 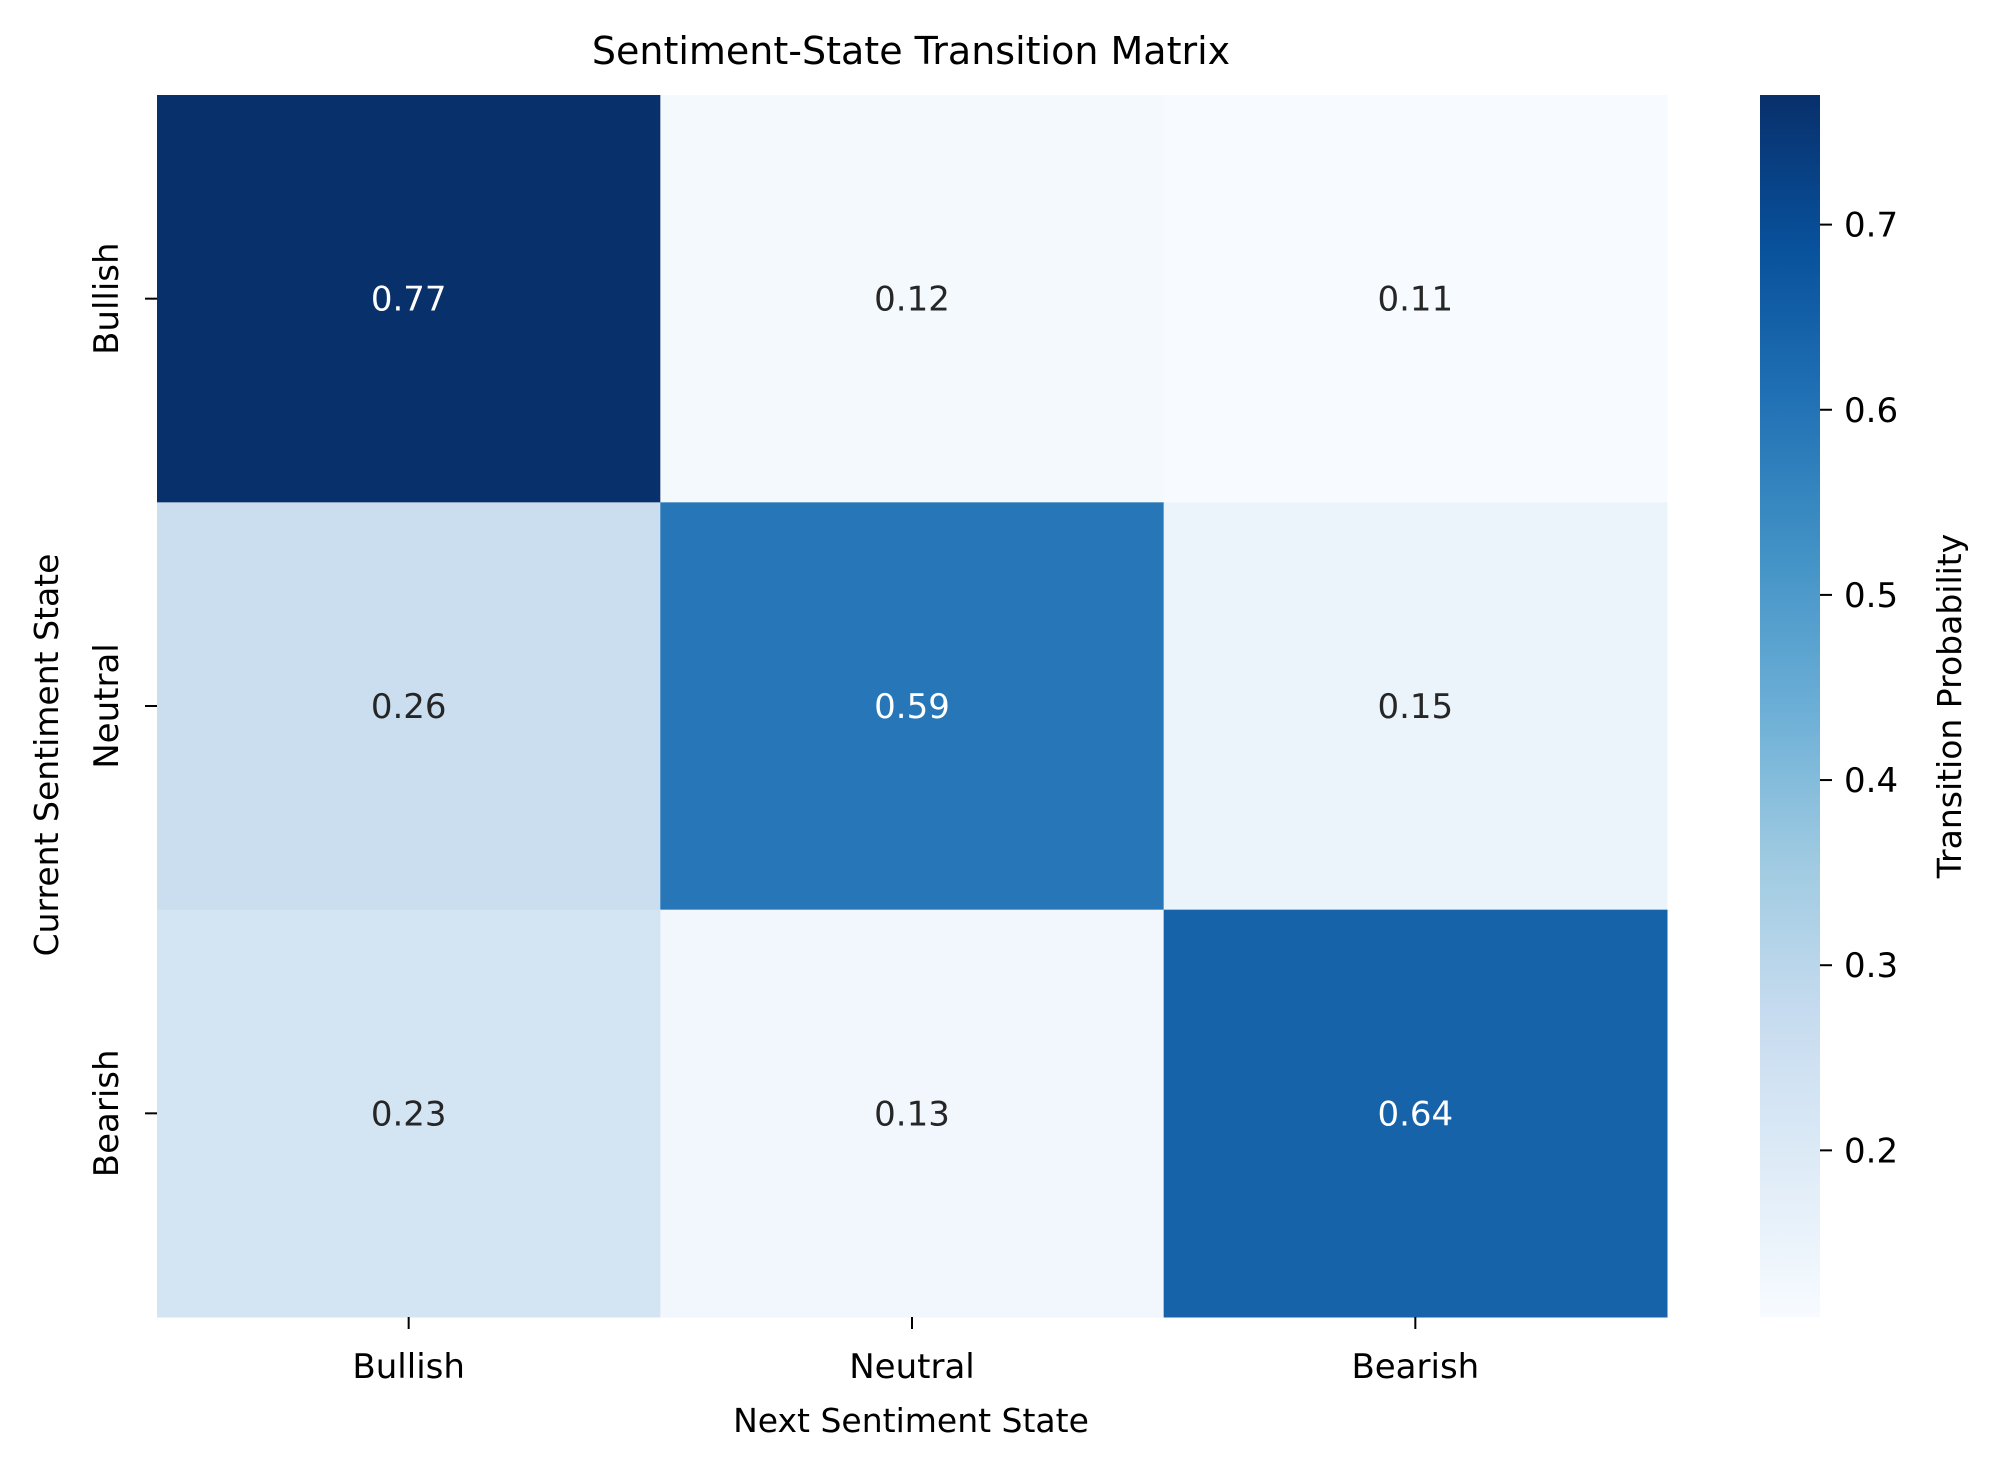 What do you see at coordinates (408, 1367) in the screenshot?
I see `x-tick-label: Bullish` at bounding box center [408, 1367].